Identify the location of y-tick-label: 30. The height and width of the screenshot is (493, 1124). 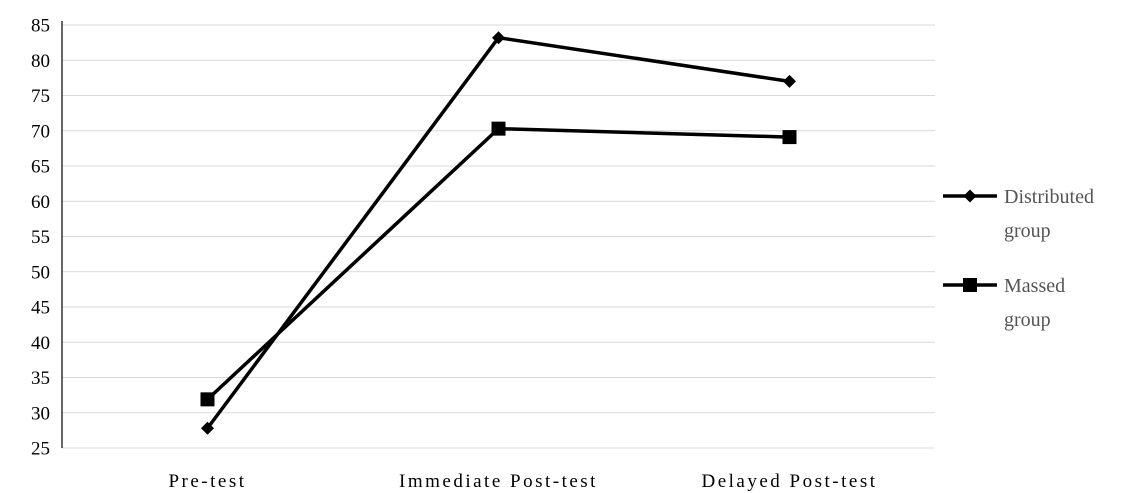
(40, 413).